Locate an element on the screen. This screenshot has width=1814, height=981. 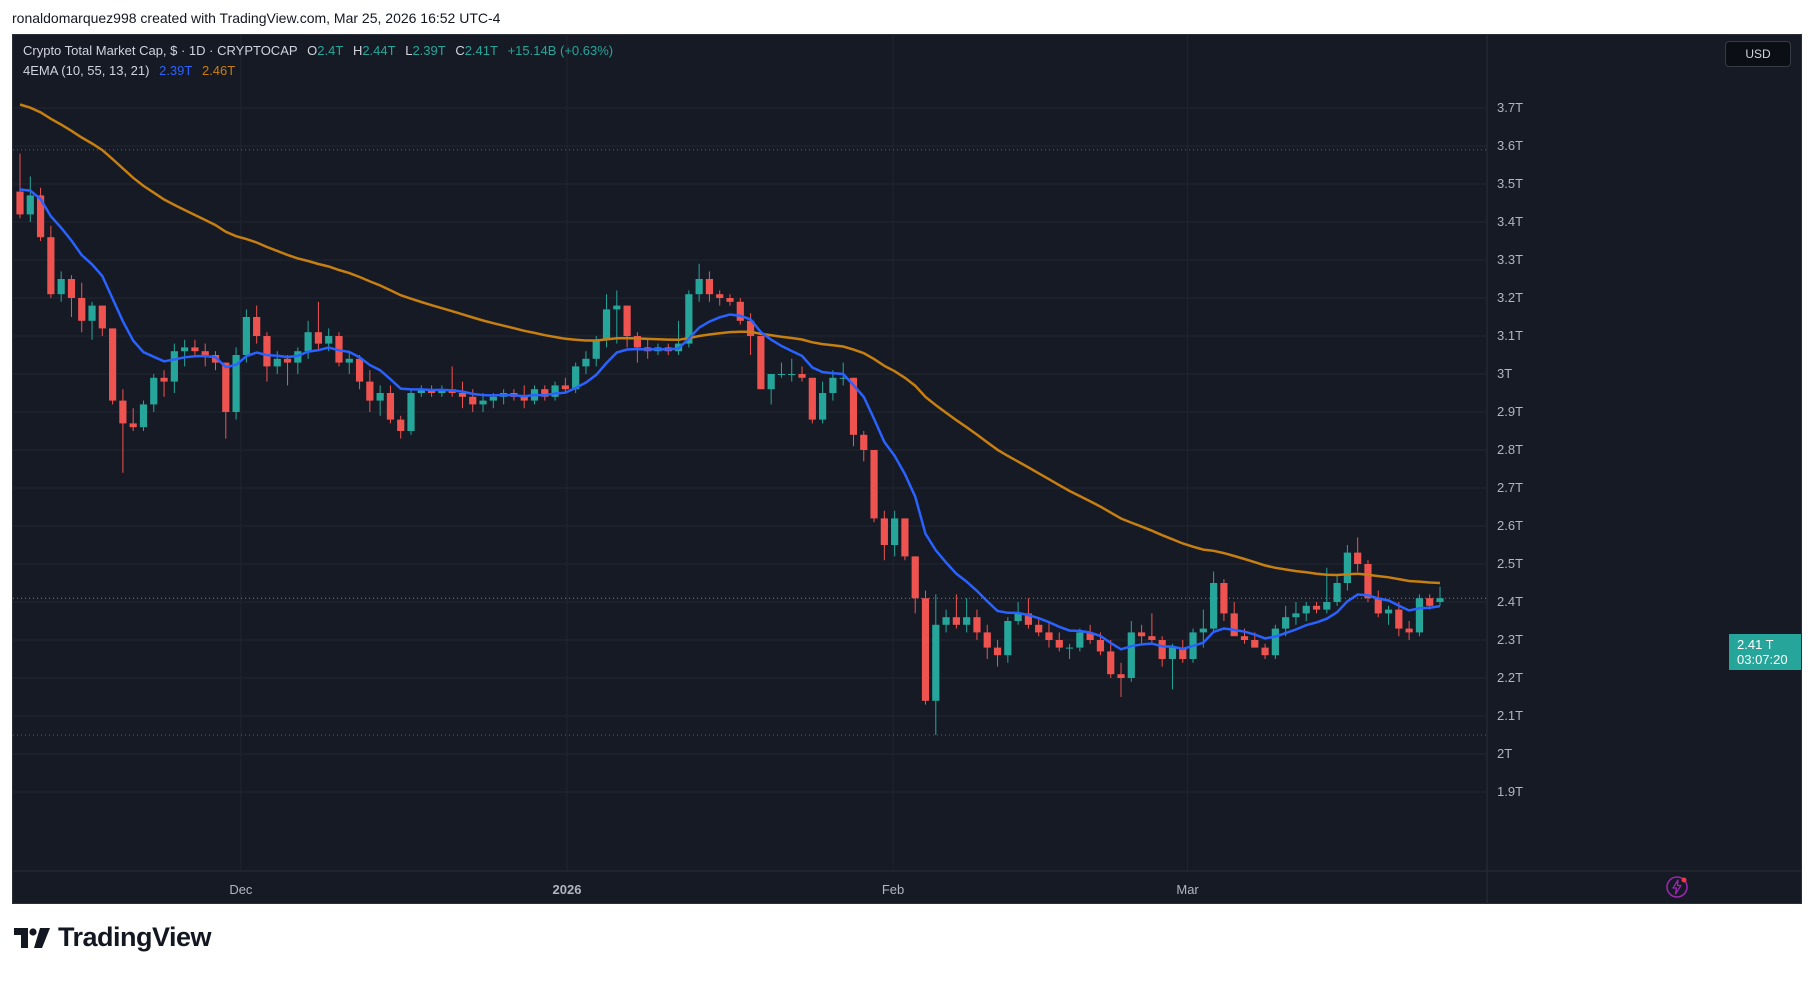
last-price-label: 2.41 T 03:07:20 is located at coordinates (1765, 652).